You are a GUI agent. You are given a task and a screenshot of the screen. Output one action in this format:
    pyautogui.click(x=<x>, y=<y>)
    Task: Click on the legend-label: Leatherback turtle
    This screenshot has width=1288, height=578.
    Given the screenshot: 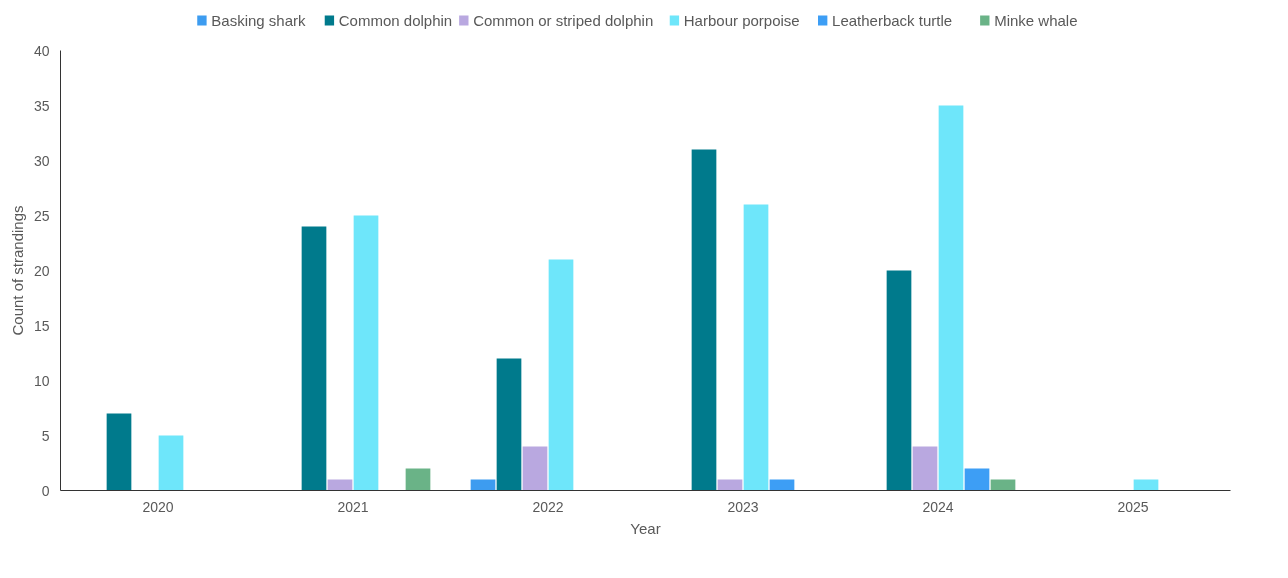 What is the action you would take?
    pyautogui.click(x=892, y=20)
    